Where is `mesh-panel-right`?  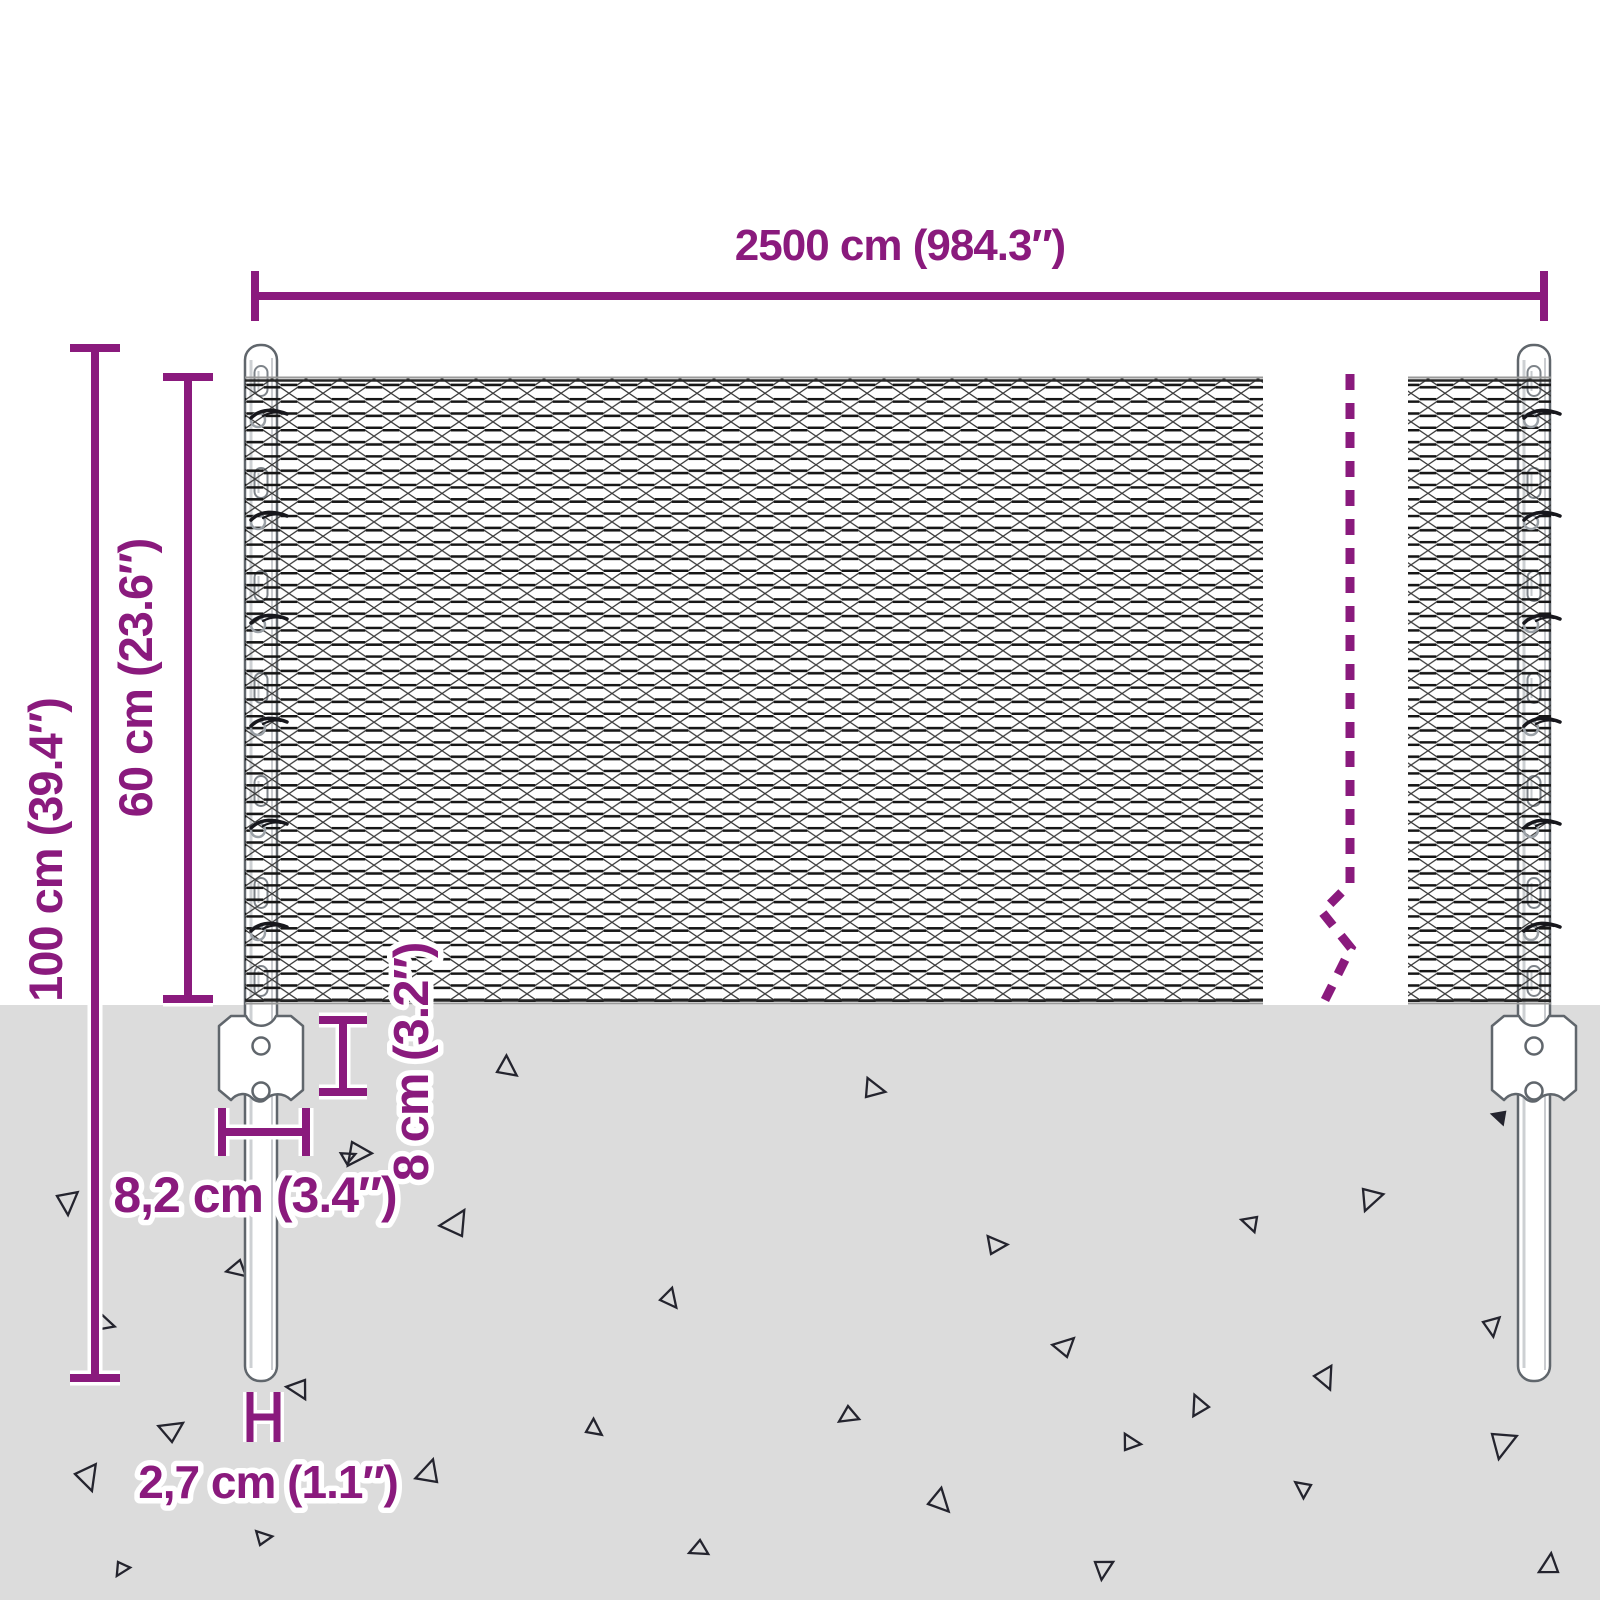
mesh-panel-right is located at coordinates (1479, 690).